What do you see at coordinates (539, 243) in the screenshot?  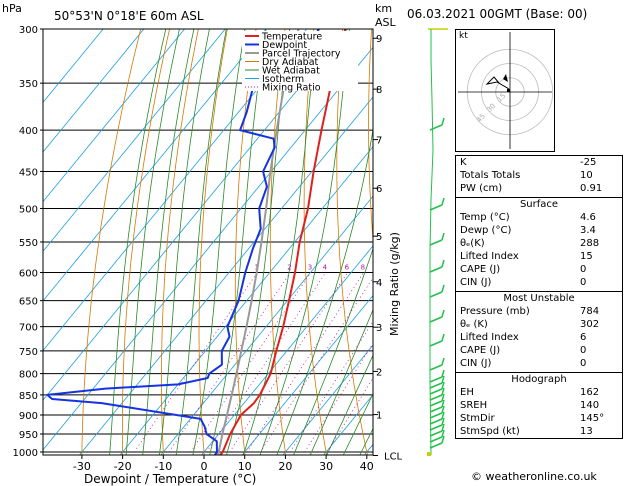 I see `surface-row: θₑ(K) 288` at bounding box center [539, 243].